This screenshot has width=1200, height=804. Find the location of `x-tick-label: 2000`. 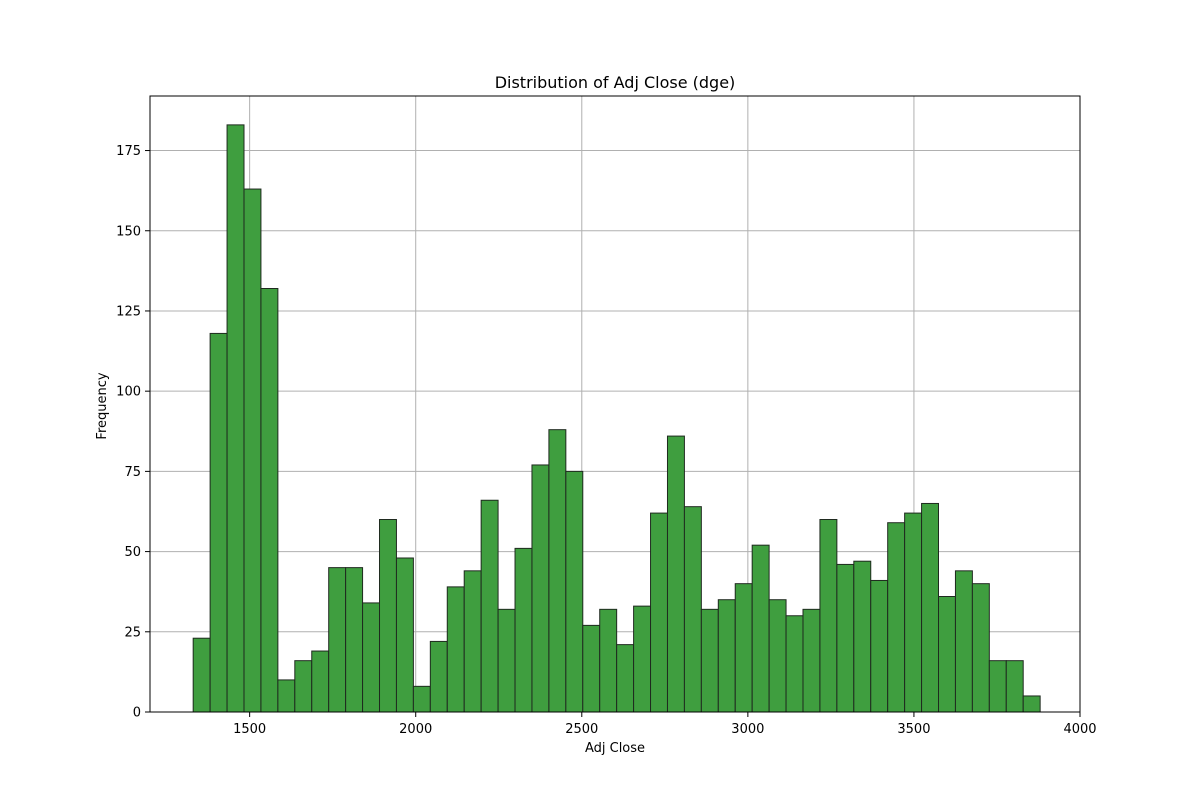

x-tick-label: 2000 is located at coordinates (415, 729).